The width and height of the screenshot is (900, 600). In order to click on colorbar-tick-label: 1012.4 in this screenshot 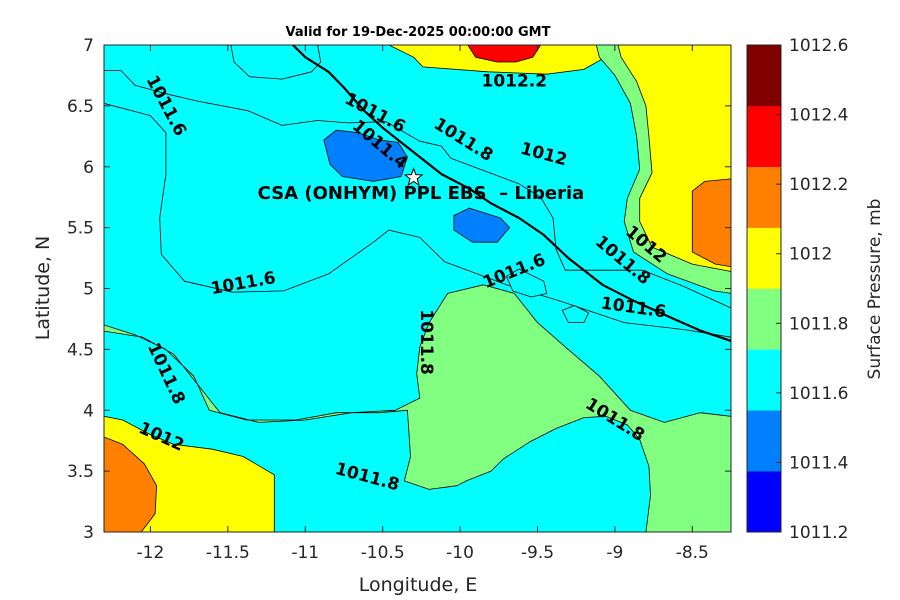, I will do `click(818, 116)`.